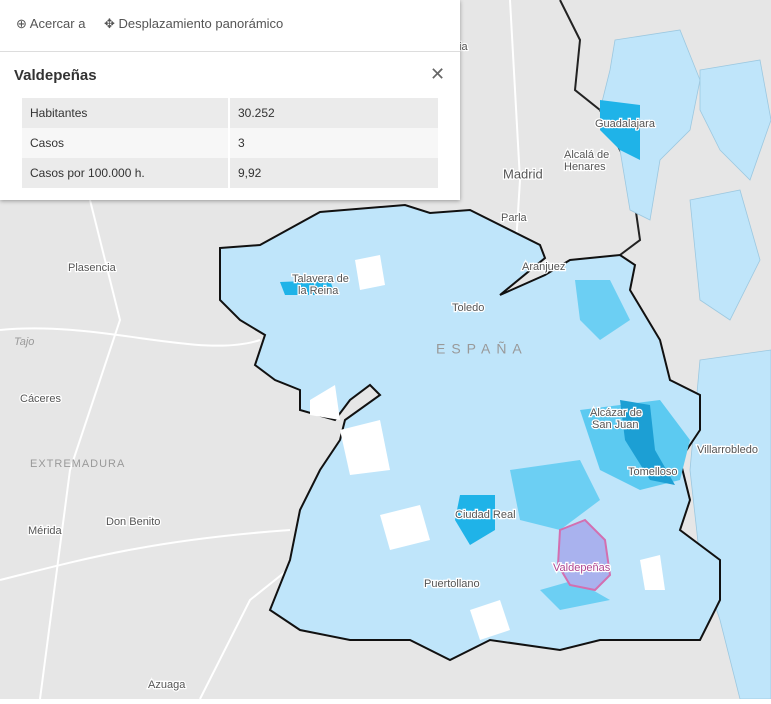 The width and height of the screenshot is (771, 704). Describe the element at coordinates (438, 74) in the screenshot. I see `close-button: ✕` at that location.